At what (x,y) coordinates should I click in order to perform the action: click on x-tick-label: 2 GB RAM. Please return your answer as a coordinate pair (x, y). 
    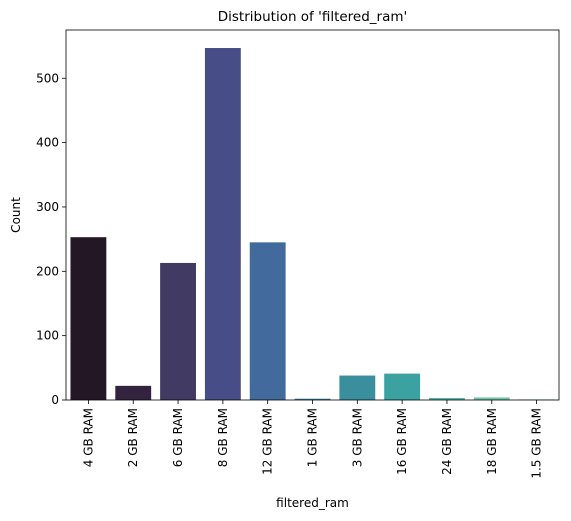
    Looking at the image, I should click on (133, 437).